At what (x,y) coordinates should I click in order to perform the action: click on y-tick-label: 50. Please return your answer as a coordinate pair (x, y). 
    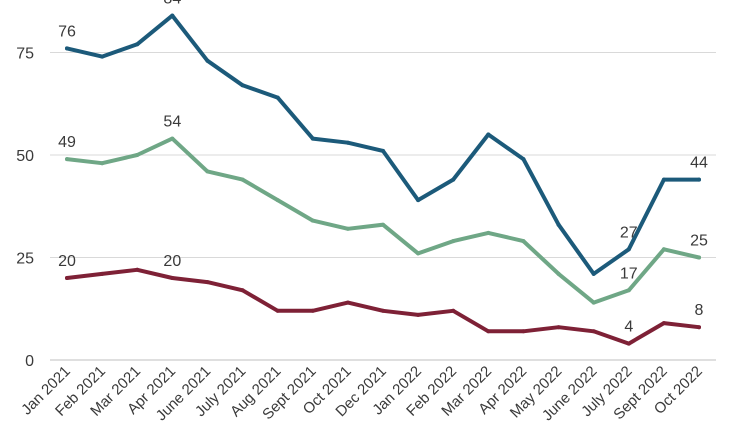
    Looking at the image, I should click on (25, 156).